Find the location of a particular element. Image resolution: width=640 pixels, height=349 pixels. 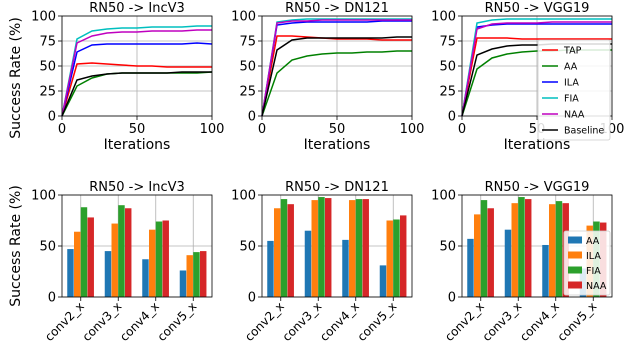

legend-label: Baseline is located at coordinates (584, 131).